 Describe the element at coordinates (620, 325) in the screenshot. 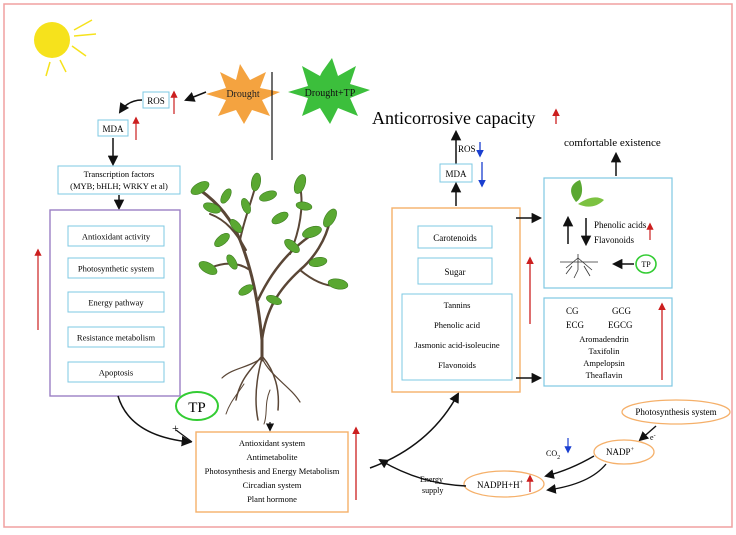

I see `cat-egcg: EGCG` at that location.